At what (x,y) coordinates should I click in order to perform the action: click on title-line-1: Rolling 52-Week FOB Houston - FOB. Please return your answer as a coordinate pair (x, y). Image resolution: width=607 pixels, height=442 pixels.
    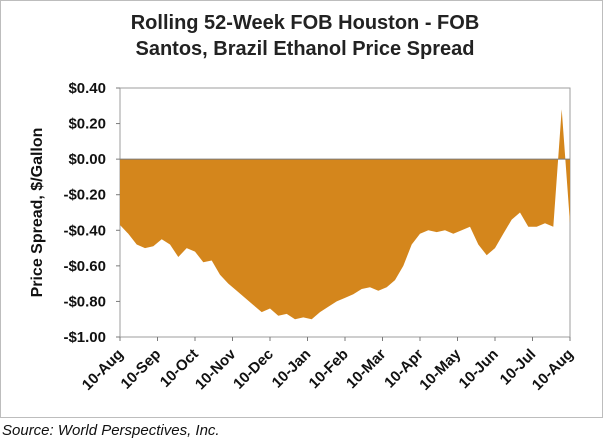
    Looking at the image, I should click on (305, 23).